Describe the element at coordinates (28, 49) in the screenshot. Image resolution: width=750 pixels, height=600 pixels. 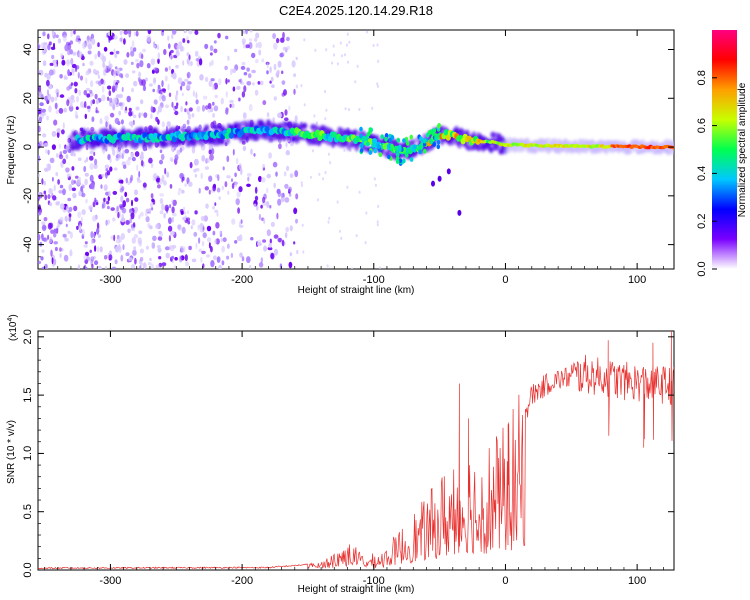
I see `spectrogram-y-tick-label: 40` at that location.